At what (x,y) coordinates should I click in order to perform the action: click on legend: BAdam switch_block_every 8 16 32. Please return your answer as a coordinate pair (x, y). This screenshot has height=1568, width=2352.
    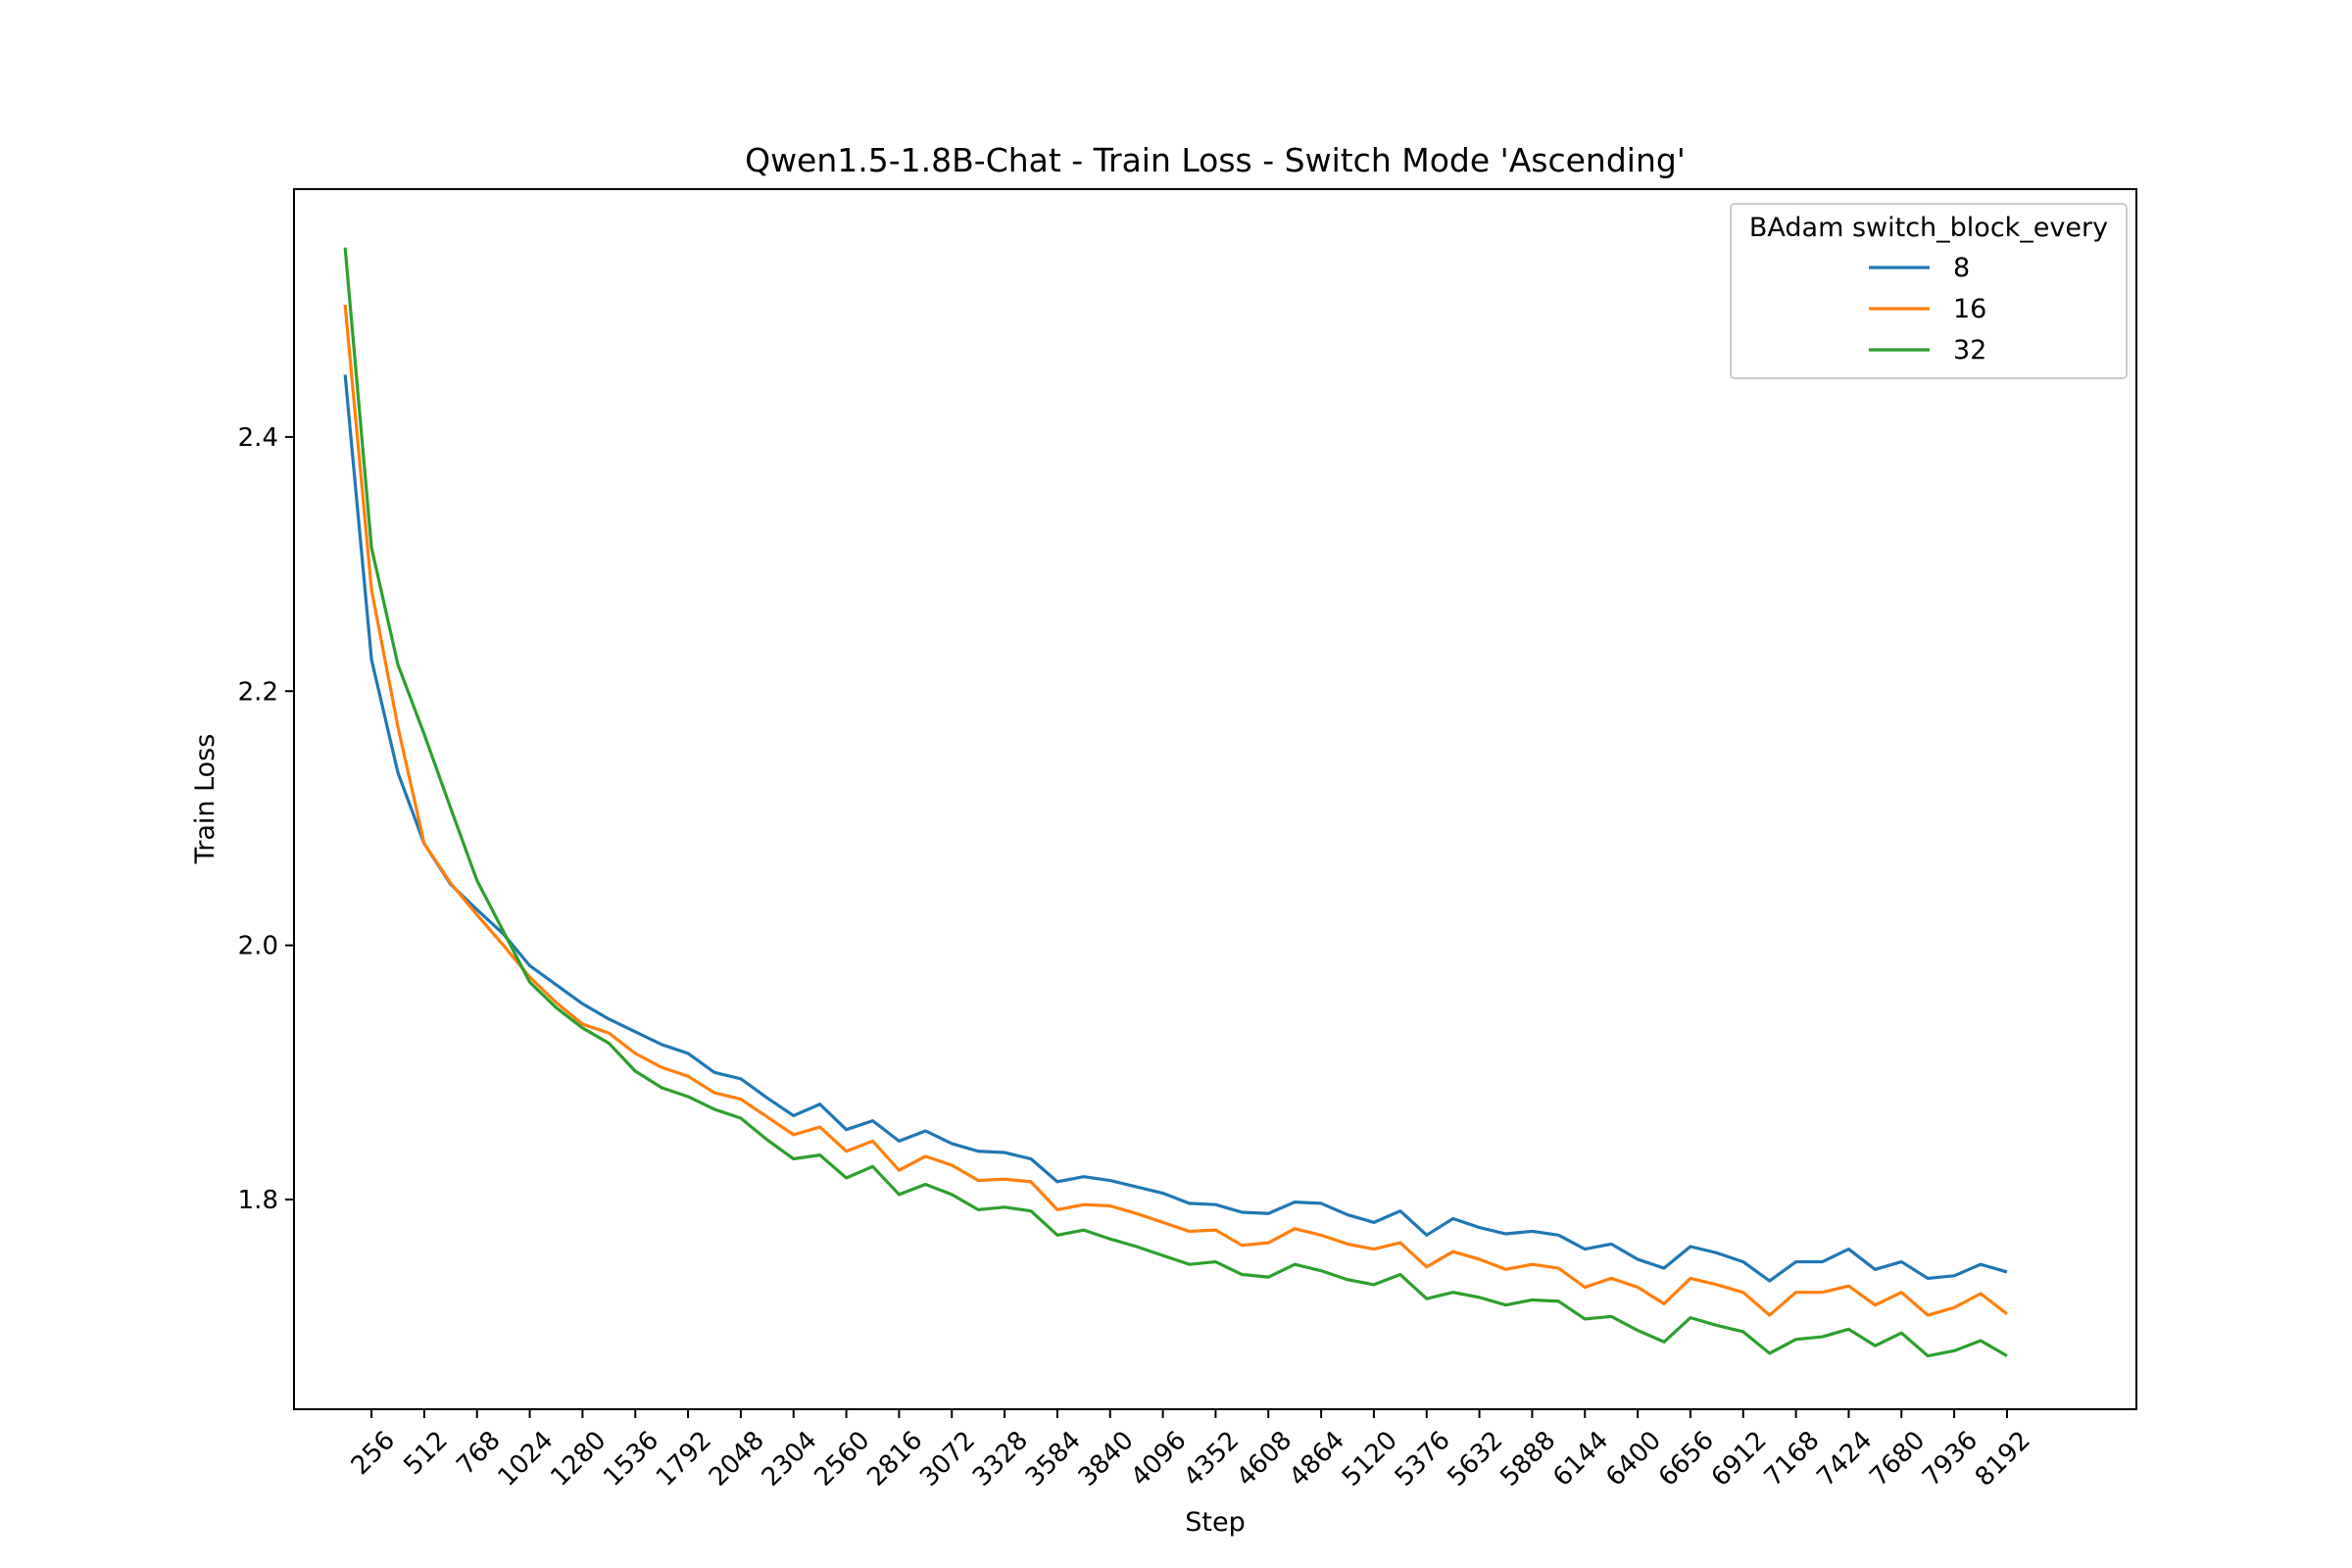
    Looking at the image, I should click on (1929, 291).